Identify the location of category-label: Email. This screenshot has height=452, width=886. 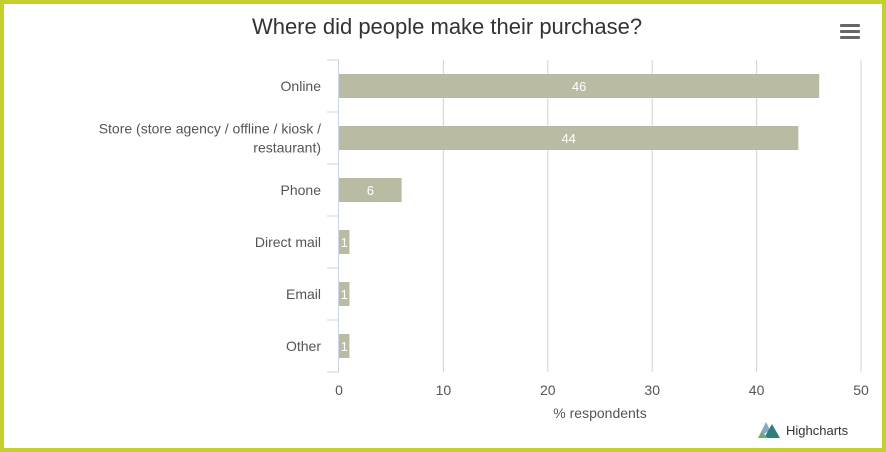
(303, 294).